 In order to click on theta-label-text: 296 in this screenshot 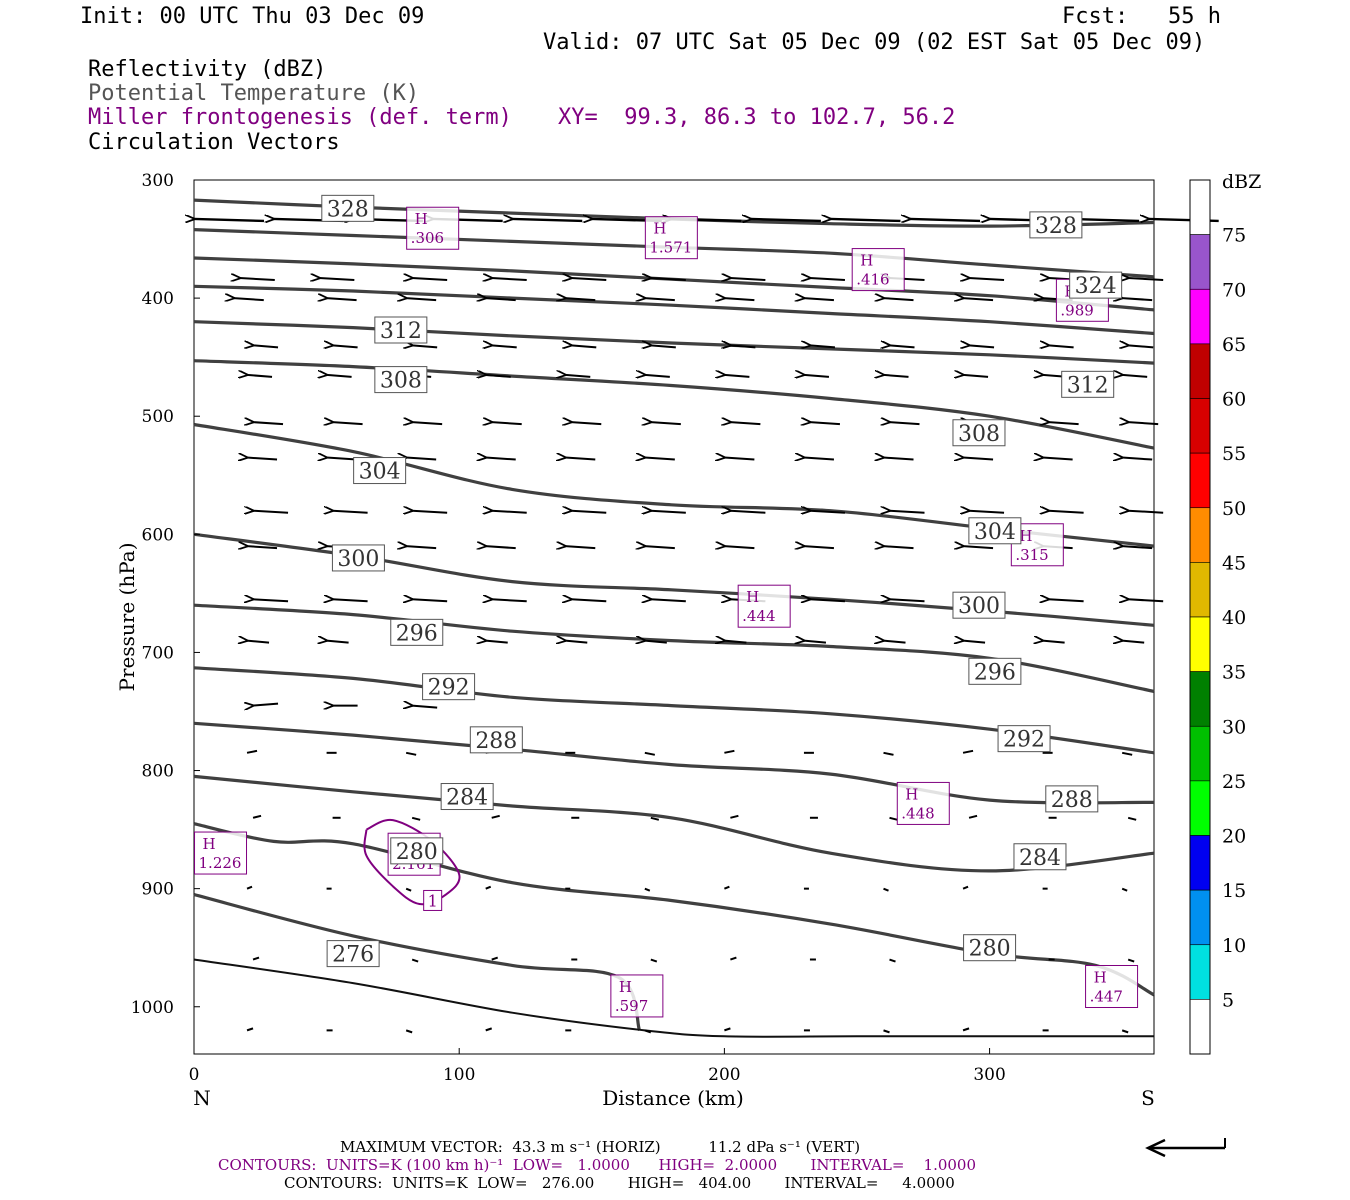, I will do `click(995, 672)`.